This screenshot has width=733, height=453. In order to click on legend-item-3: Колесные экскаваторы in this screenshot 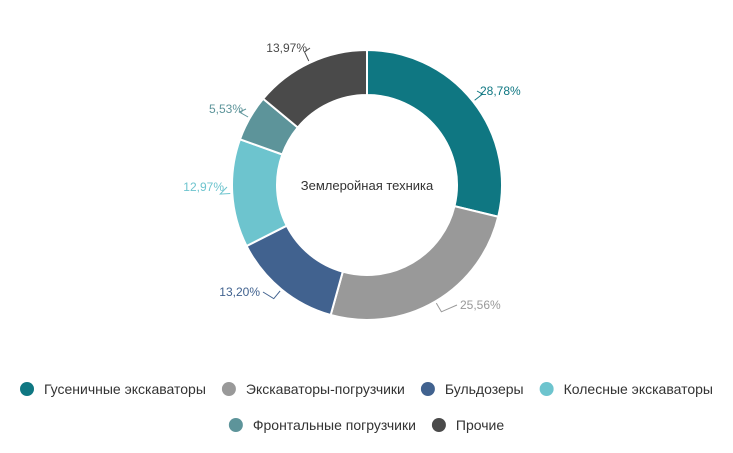, I will do `click(626, 389)`.